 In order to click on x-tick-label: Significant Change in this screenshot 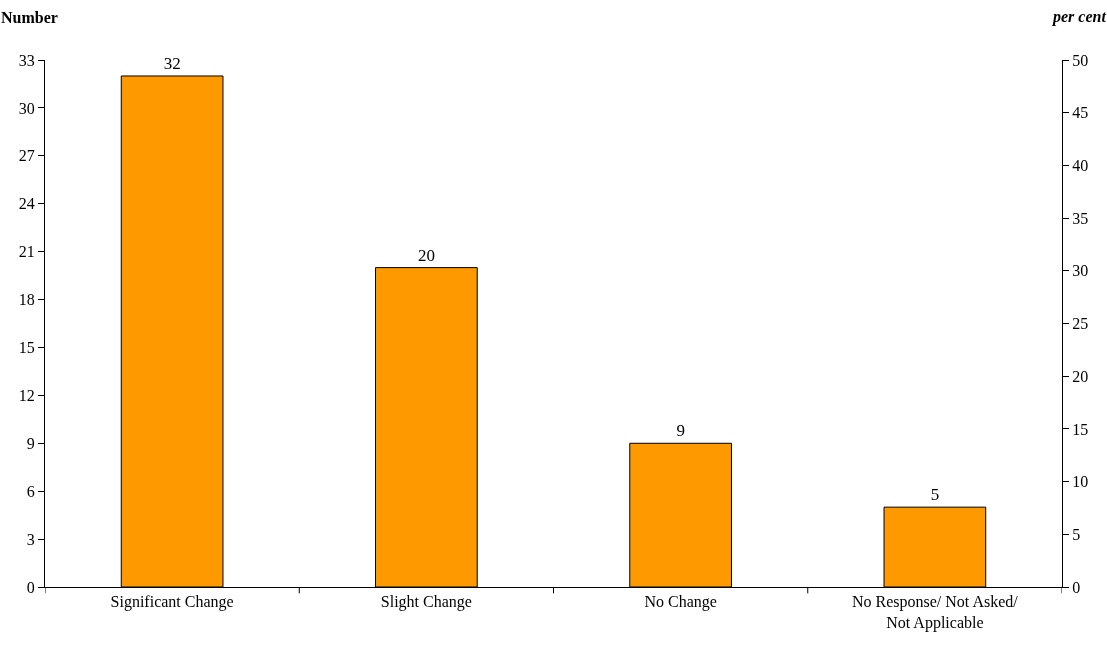, I will do `click(172, 602)`.